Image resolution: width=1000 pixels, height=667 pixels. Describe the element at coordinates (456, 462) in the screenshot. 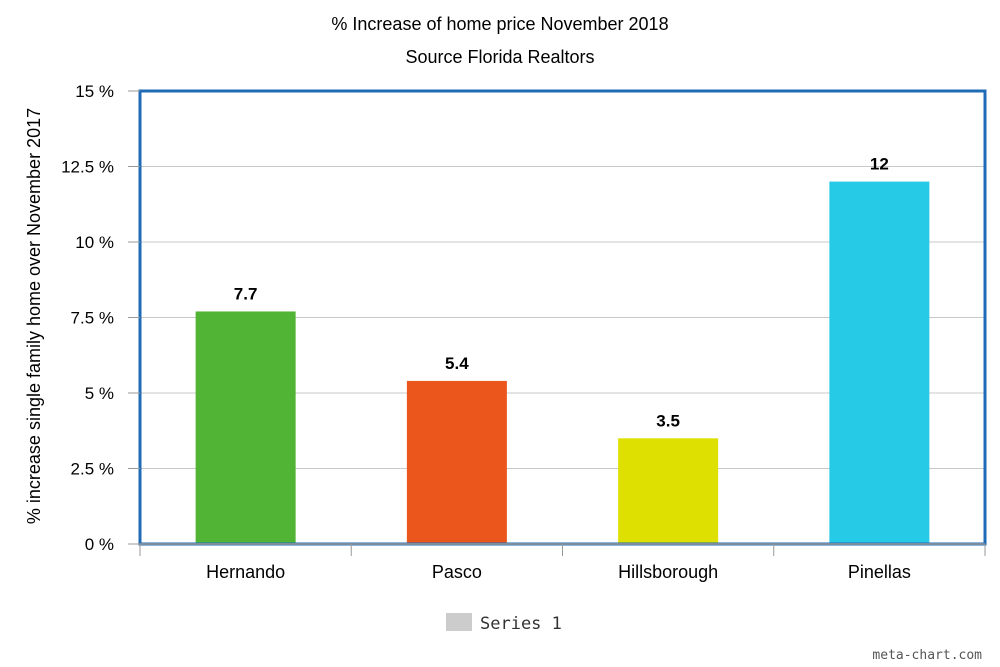

I see `bar-pasco` at that location.